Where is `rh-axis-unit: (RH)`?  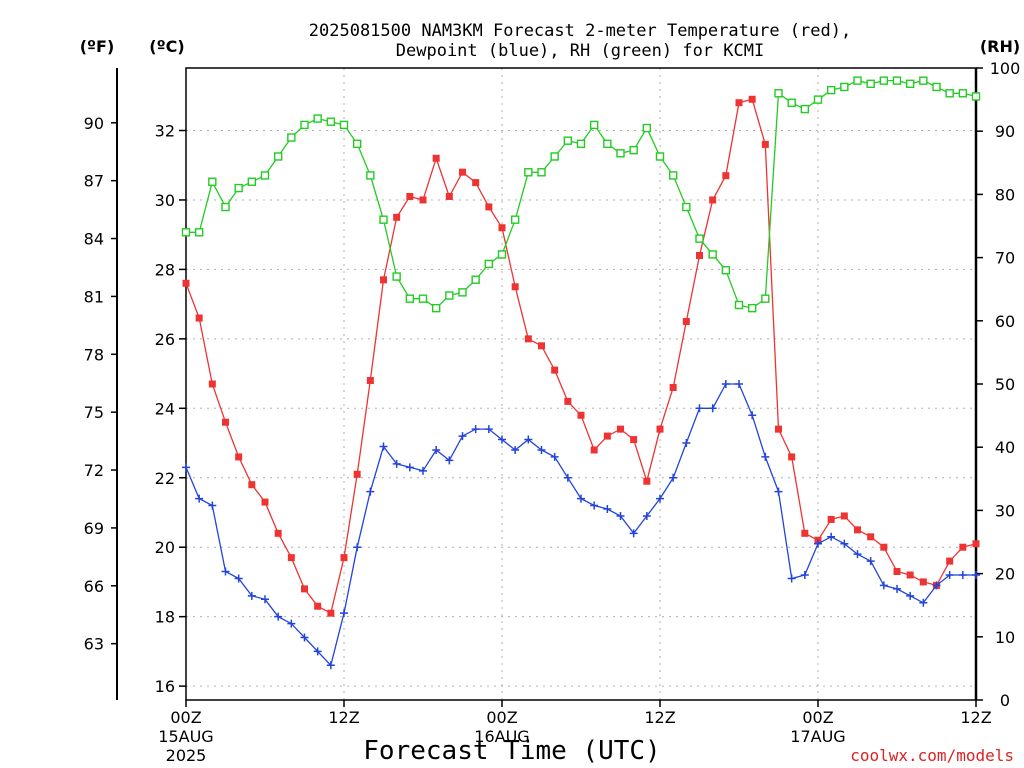
rh-axis-unit: (RH) is located at coordinates (1000, 46).